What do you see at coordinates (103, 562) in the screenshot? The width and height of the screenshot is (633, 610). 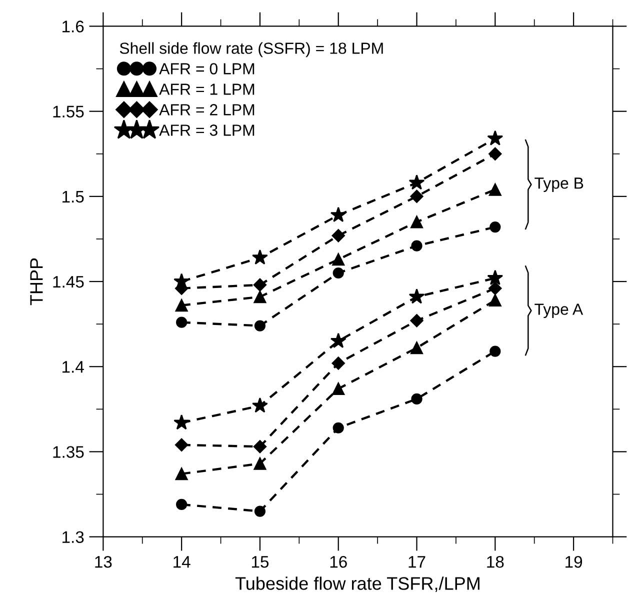 I see `x-tick-label: 13` at bounding box center [103, 562].